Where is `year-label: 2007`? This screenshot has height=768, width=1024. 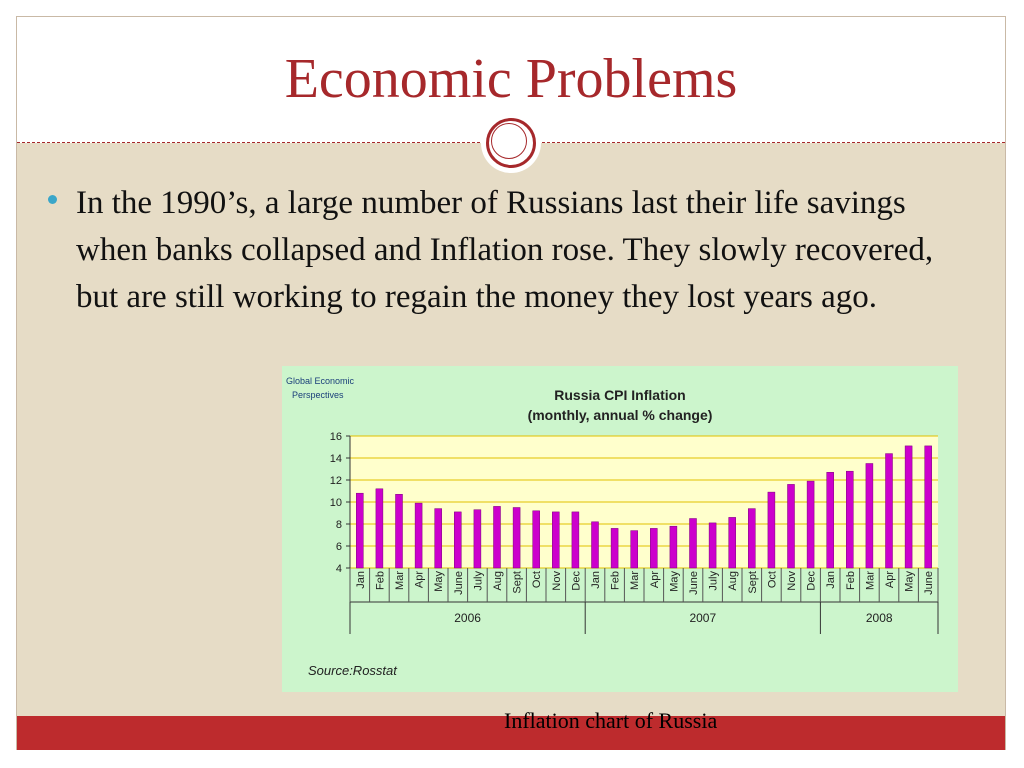 year-label: 2007 is located at coordinates (702, 618).